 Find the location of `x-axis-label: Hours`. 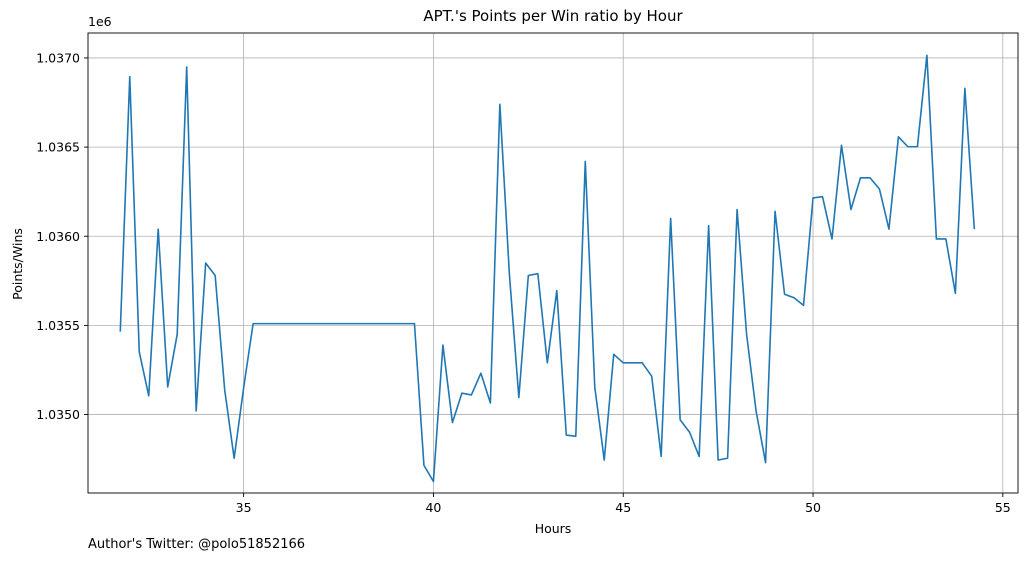

x-axis-label: Hours is located at coordinates (553, 528).